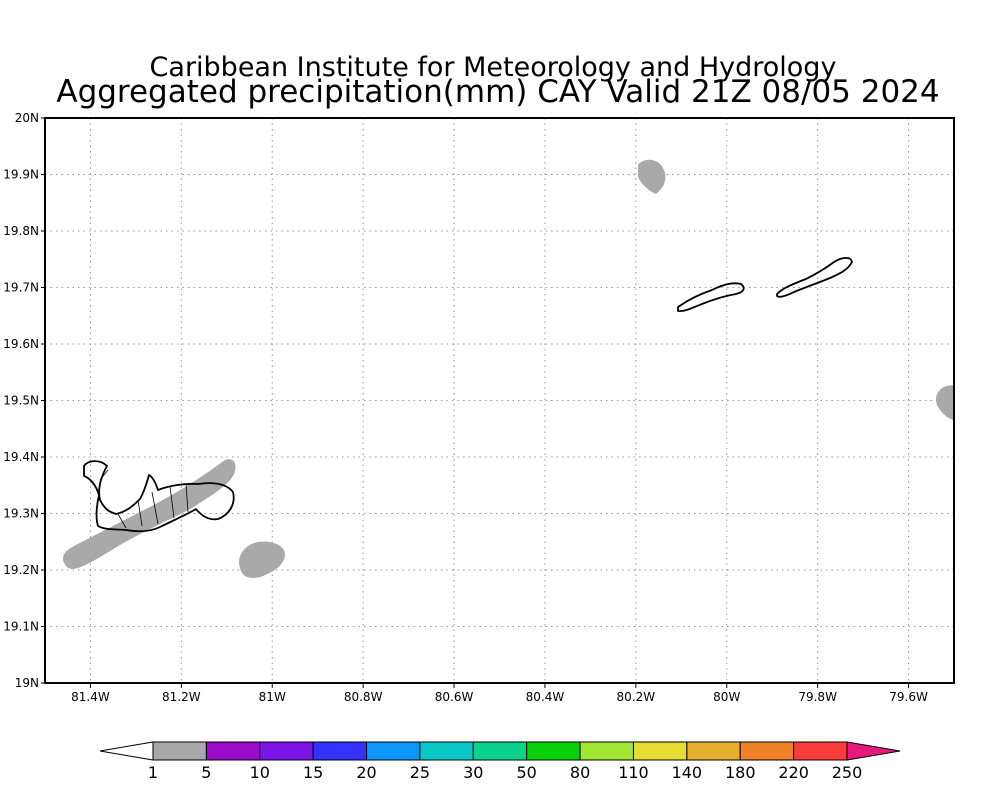  What do you see at coordinates (363, 697) in the screenshot?
I see `x-tick-label: 80.8W` at bounding box center [363, 697].